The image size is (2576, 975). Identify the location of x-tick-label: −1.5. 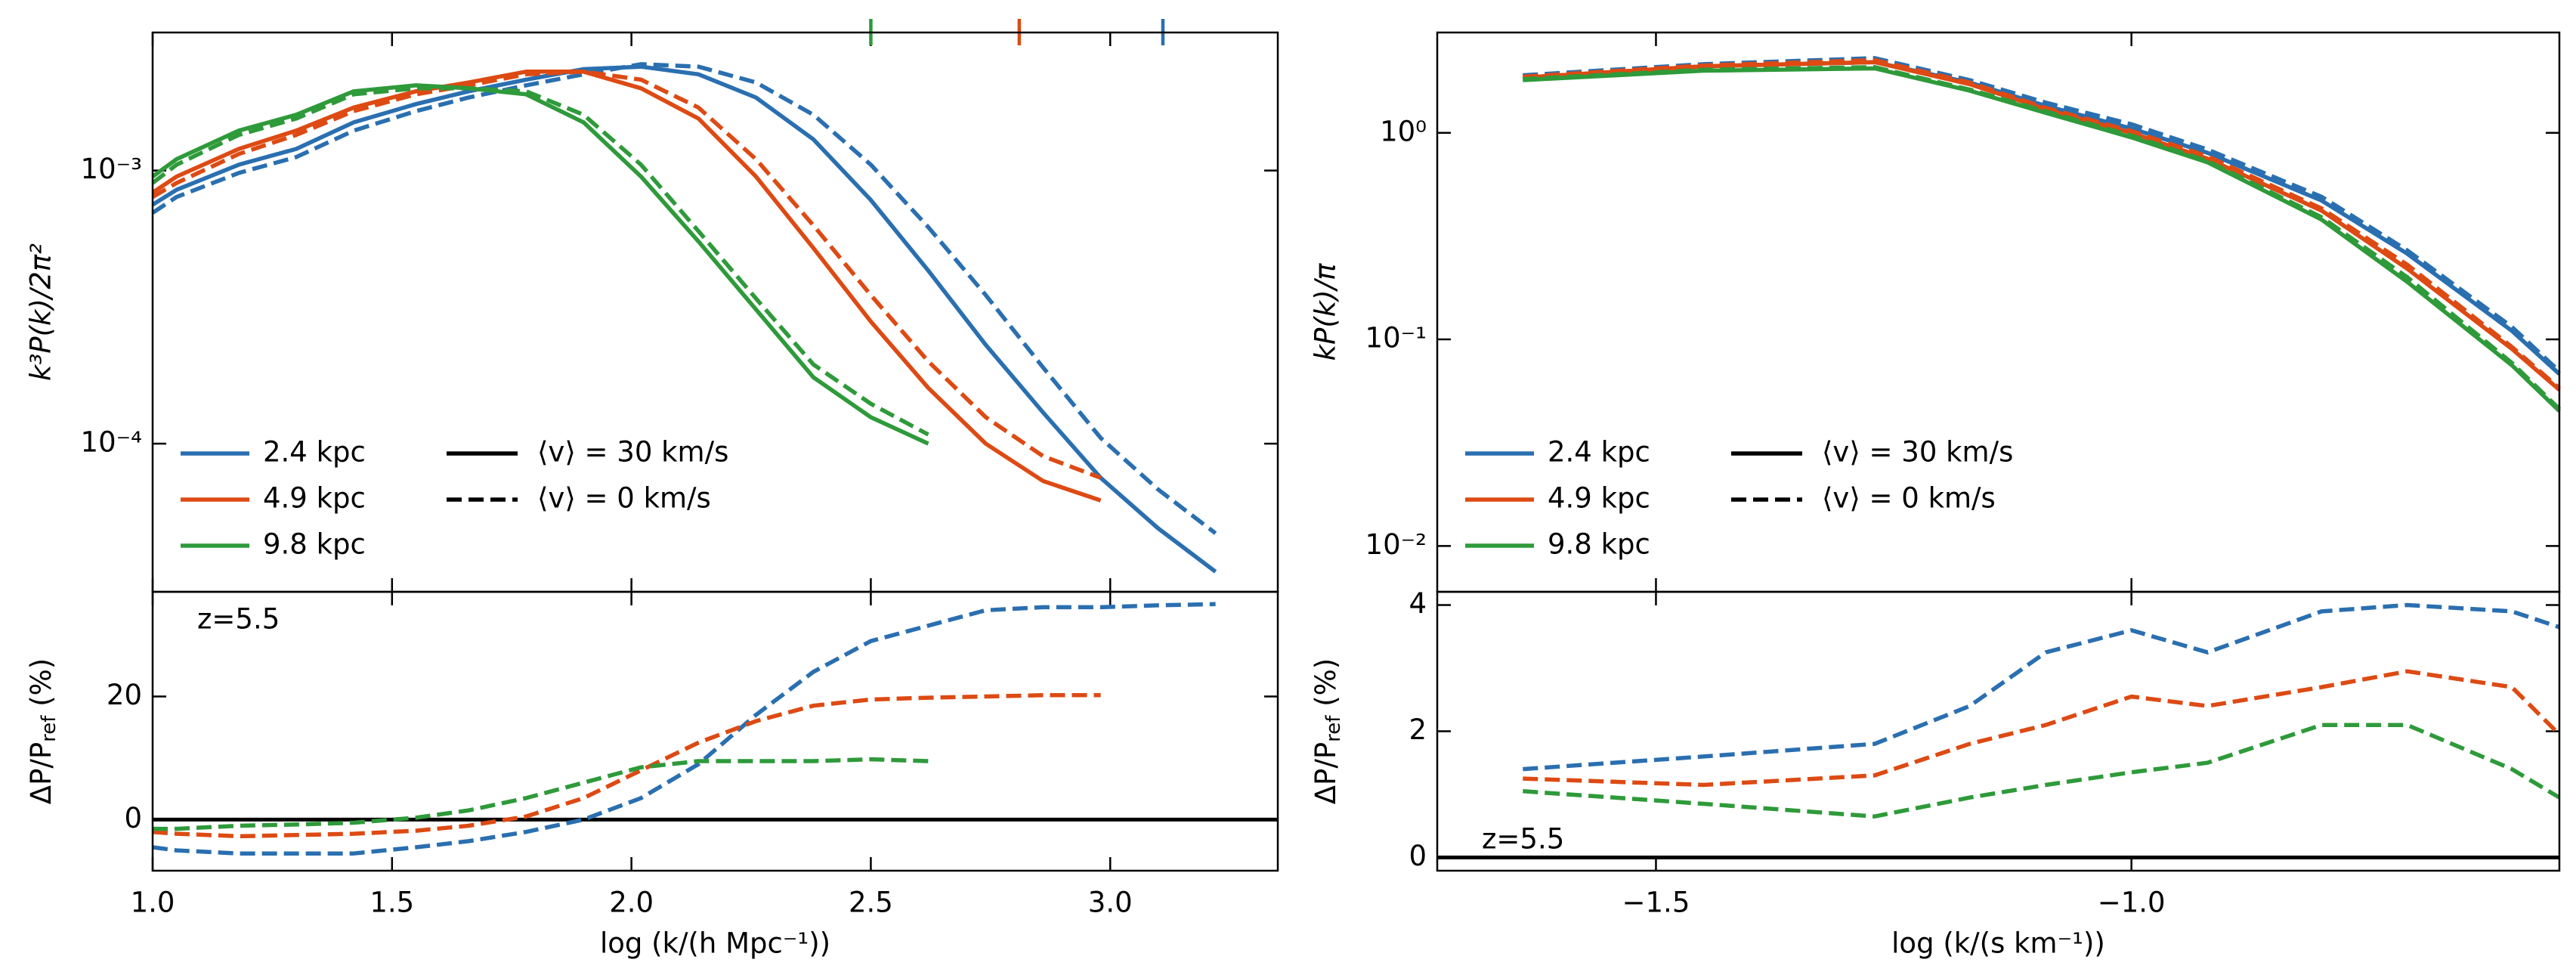
(1656, 903).